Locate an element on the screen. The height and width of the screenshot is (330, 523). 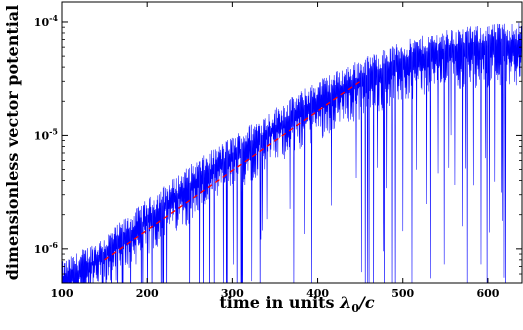
x-tick-label: 500 is located at coordinates (402, 293).